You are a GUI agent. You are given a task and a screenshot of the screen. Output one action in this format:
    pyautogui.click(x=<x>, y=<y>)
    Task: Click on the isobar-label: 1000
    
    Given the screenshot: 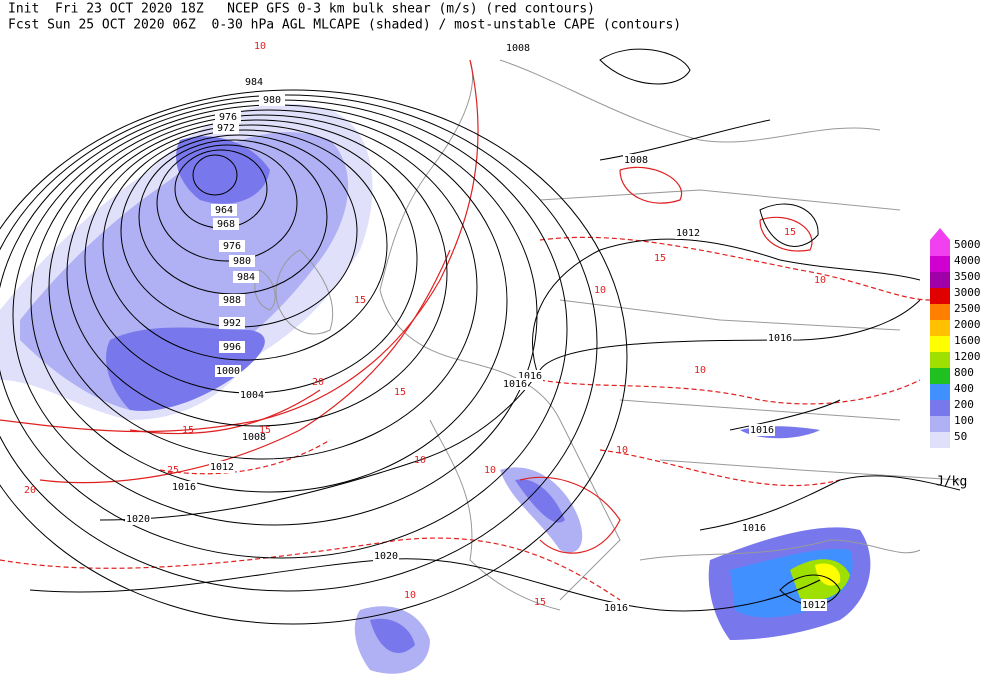 What is the action you would take?
    pyautogui.click(x=228, y=371)
    